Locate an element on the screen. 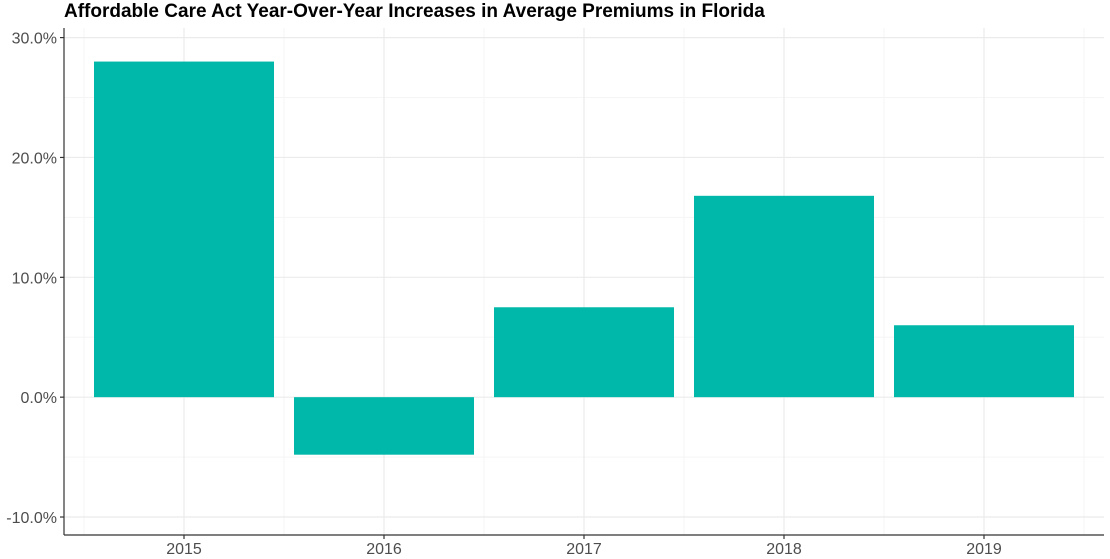 The height and width of the screenshot is (559, 1110). x-tick-label: 2017 is located at coordinates (584, 549).